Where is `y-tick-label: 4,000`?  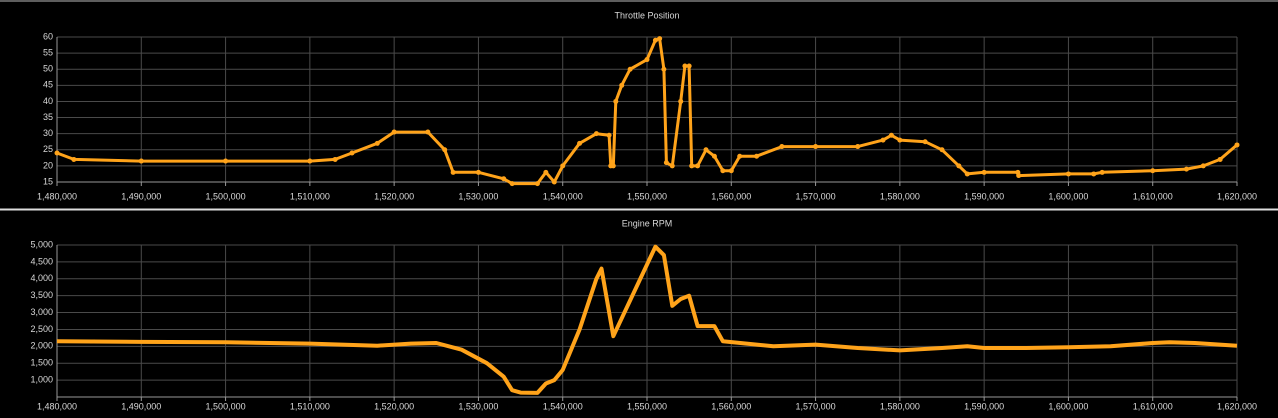
y-tick-label: 4,000 is located at coordinates (41, 278).